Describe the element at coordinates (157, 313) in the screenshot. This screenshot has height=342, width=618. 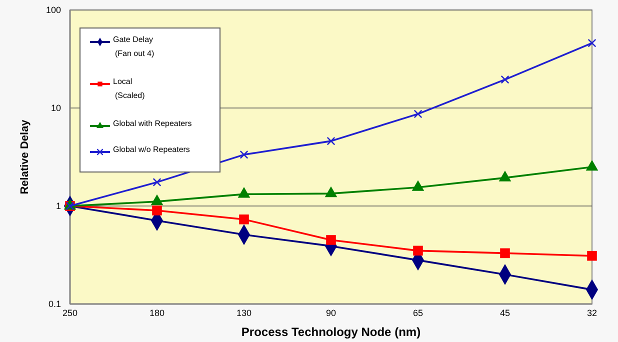
I see `x-tick-label: 180` at that location.